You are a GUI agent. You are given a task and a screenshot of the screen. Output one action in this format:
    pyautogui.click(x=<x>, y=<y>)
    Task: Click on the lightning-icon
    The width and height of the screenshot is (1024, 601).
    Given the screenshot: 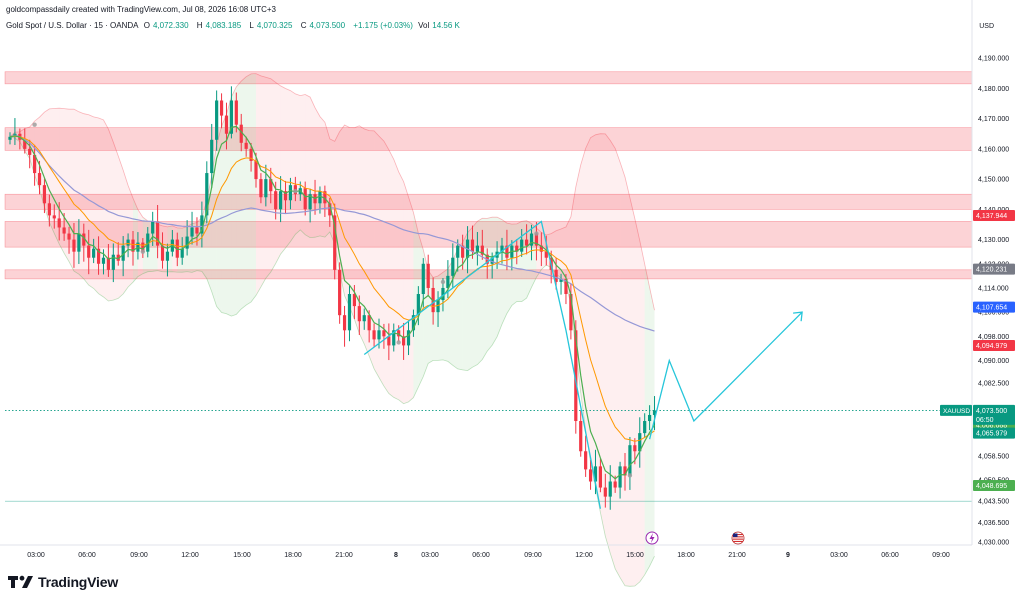 What is the action you would take?
    pyautogui.click(x=652, y=538)
    